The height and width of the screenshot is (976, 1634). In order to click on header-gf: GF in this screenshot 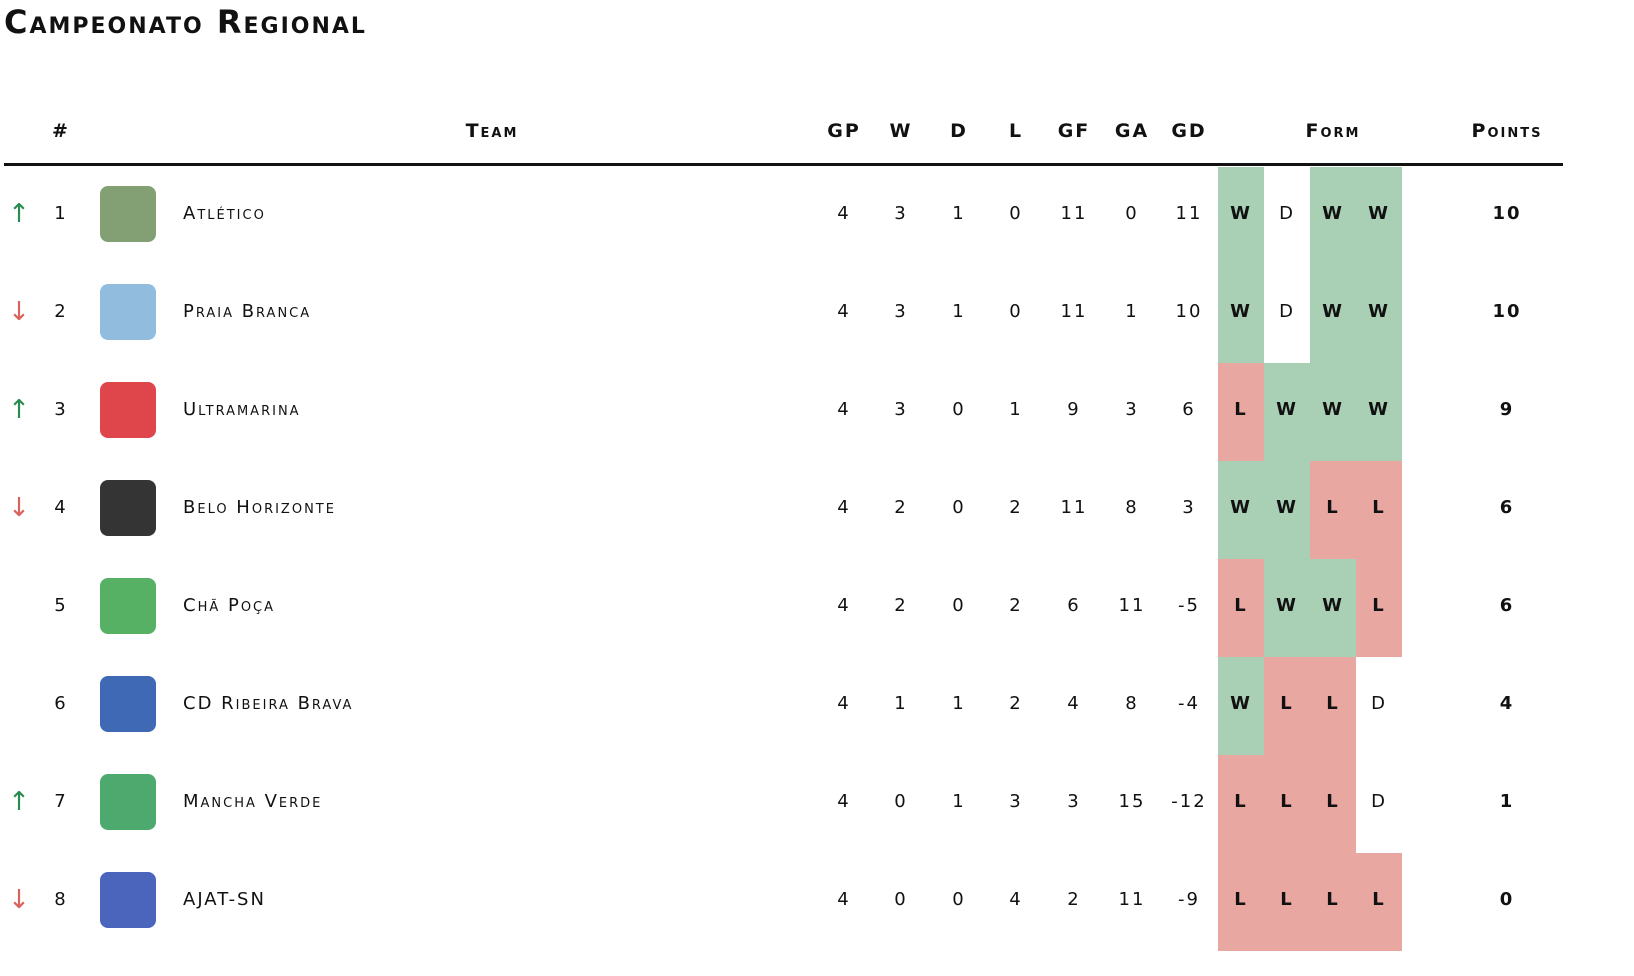, I will do `click(1074, 131)`.